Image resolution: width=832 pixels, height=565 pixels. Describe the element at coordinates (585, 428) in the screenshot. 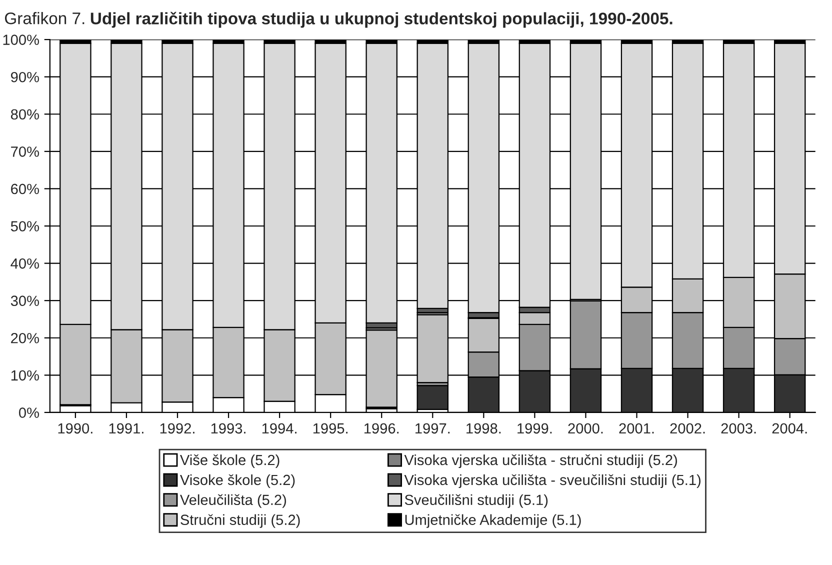

I see `x-tick-label: 2000.` at that location.